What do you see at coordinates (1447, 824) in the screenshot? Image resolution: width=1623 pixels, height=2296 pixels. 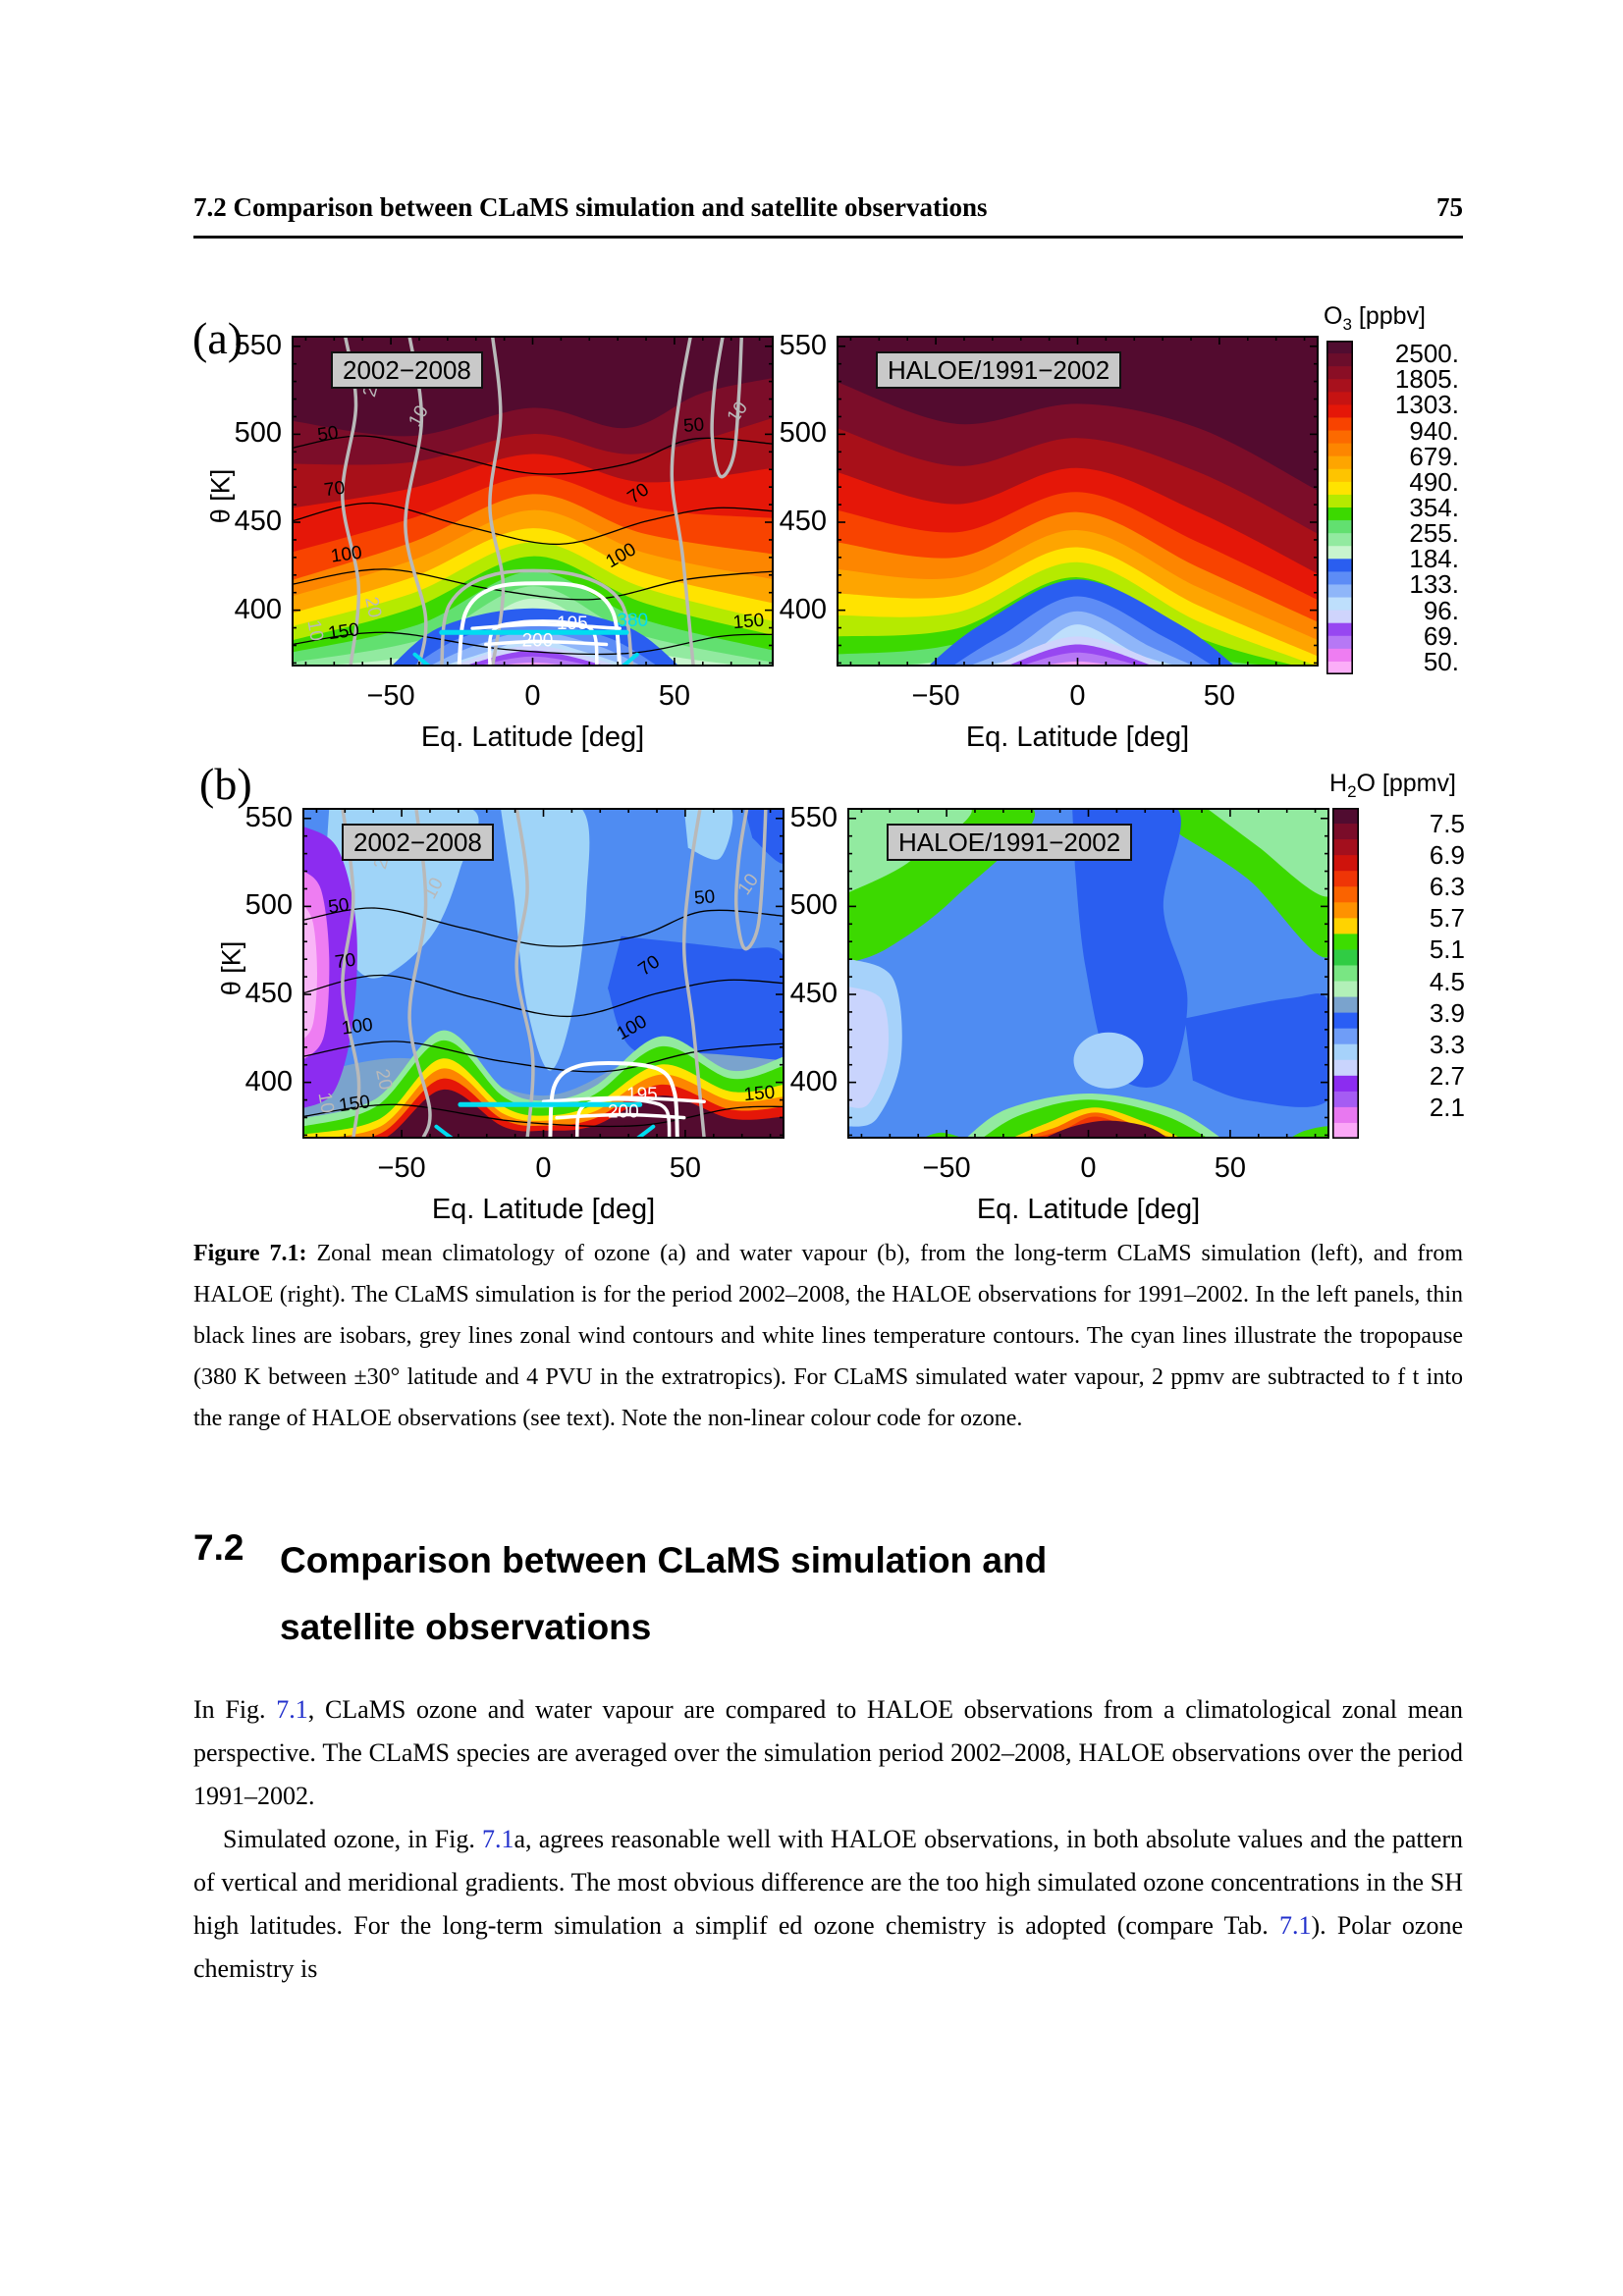 I see `colorbar-tick-label: 7.5` at bounding box center [1447, 824].